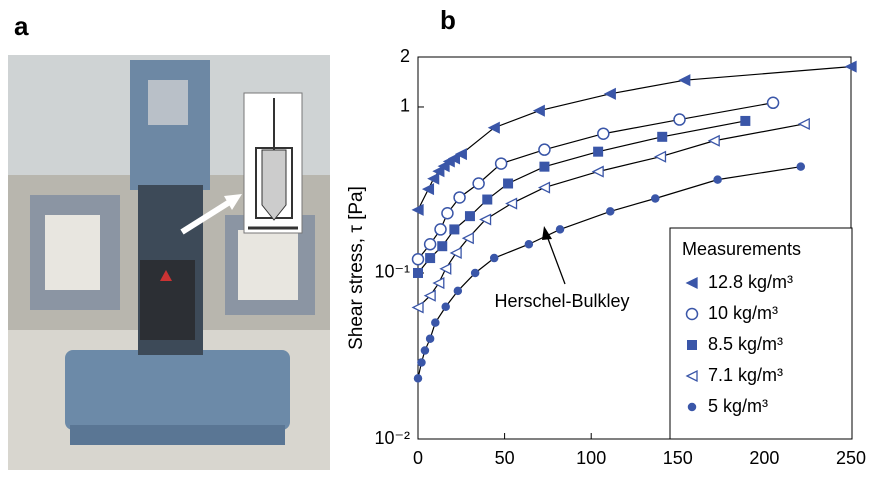  I want to click on y-axis-label: Shear stress, τ [Pa], so click(356, 268).